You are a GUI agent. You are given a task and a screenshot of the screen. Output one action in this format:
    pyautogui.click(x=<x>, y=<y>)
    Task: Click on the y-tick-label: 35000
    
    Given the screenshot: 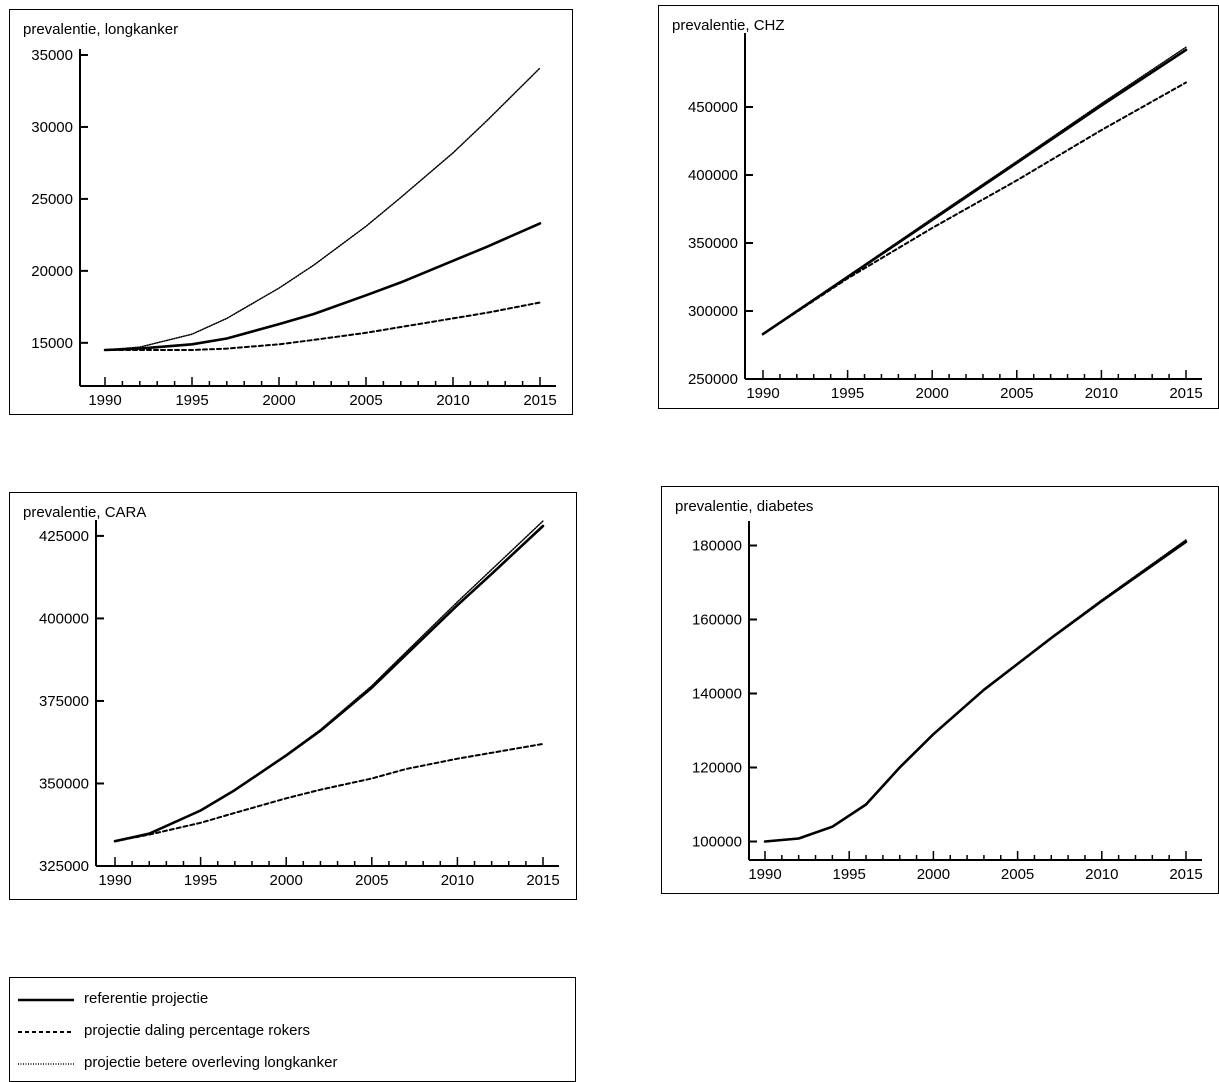 What is the action you would take?
    pyautogui.click(x=52, y=55)
    